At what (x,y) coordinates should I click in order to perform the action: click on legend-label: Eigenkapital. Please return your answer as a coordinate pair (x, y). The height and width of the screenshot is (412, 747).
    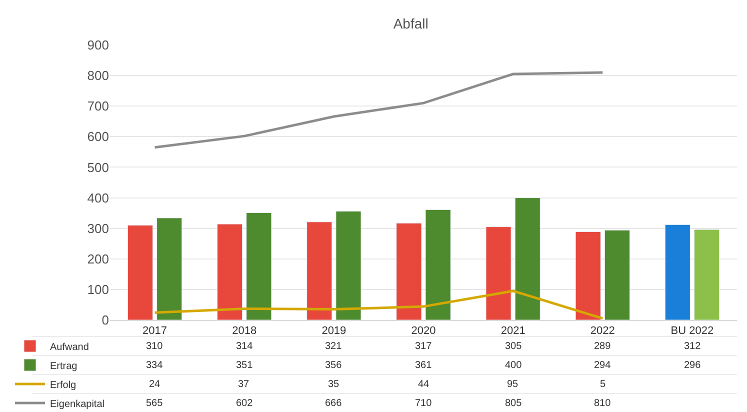
    Looking at the image, I should click on (77, 404).